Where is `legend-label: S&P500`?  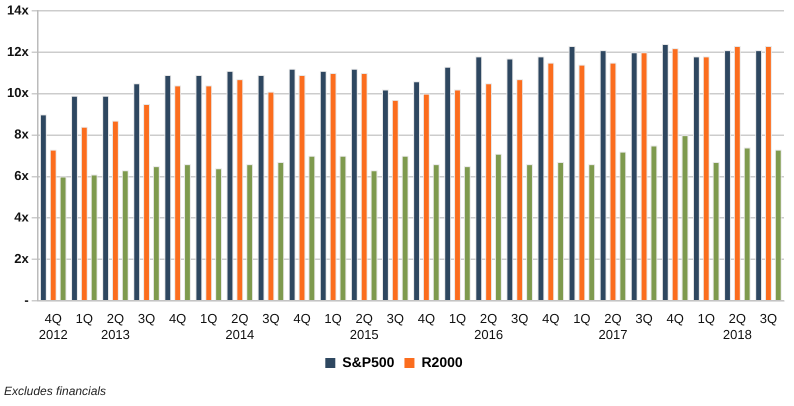
legend-label: S&P500 is located at coordinates (368, 362).